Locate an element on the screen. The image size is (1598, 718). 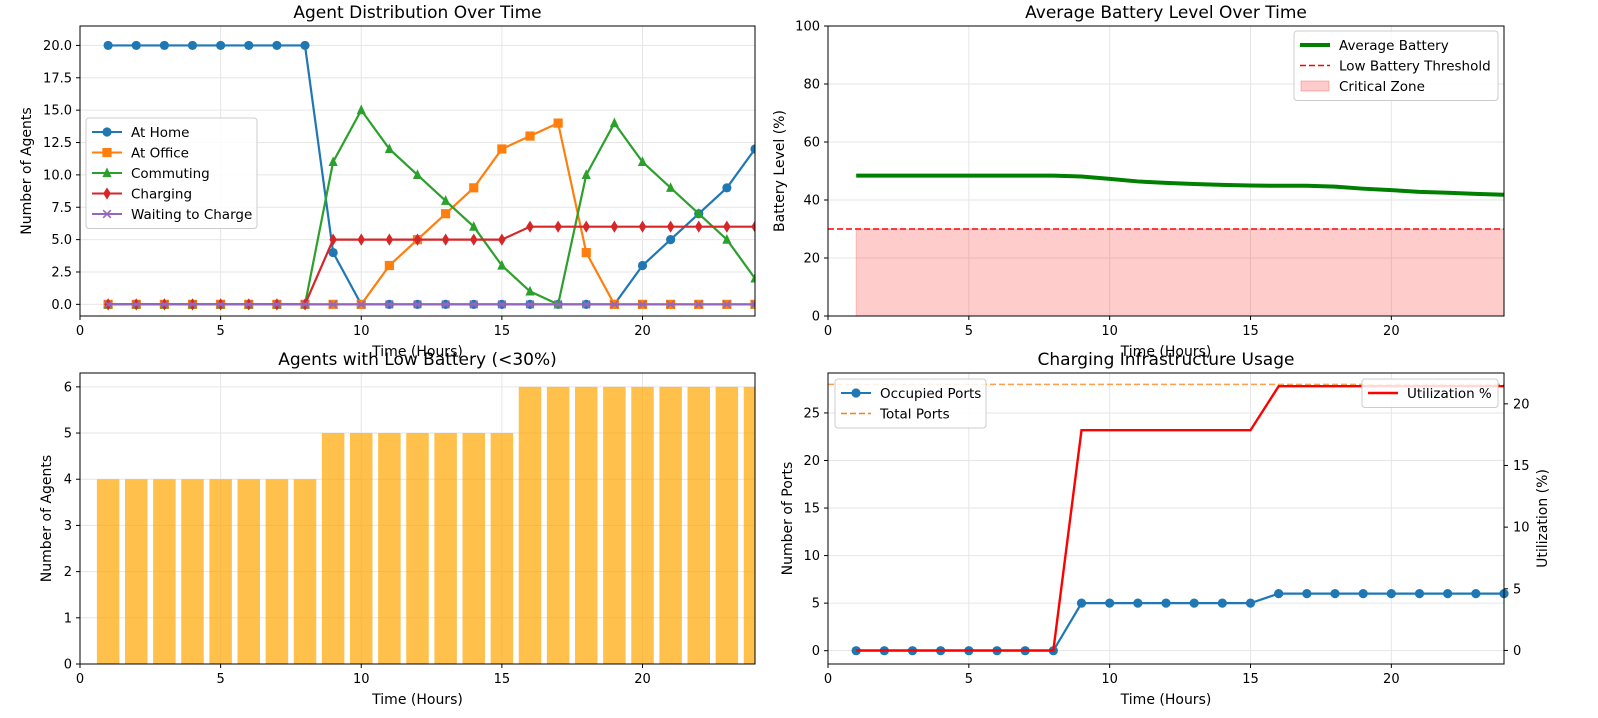
y-tick-label: 25 is located at coordinates (811, 413).